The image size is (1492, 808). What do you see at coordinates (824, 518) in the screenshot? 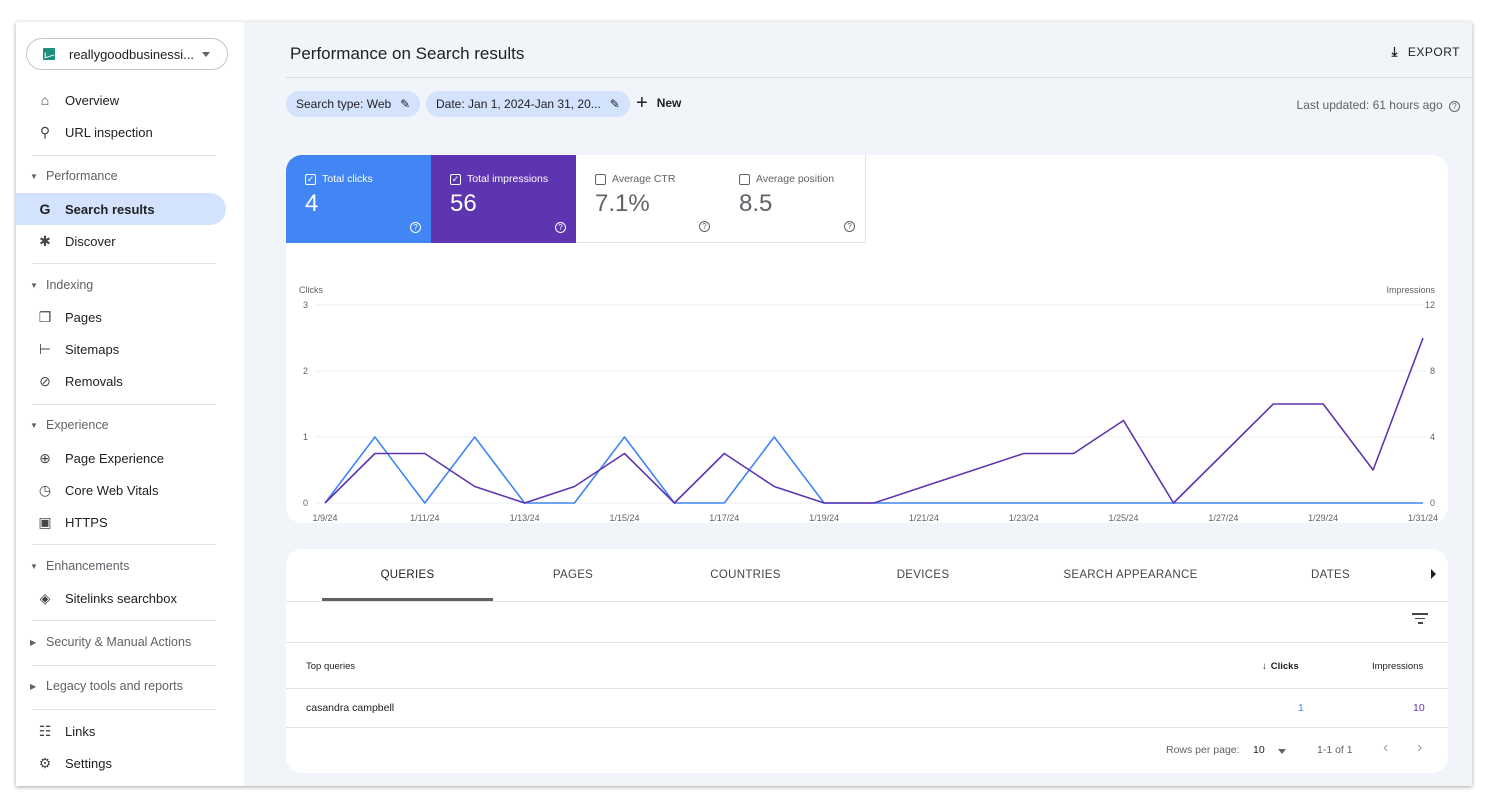
I see `x-tick-label: 1/19/24` at bounding box center [824, 518].